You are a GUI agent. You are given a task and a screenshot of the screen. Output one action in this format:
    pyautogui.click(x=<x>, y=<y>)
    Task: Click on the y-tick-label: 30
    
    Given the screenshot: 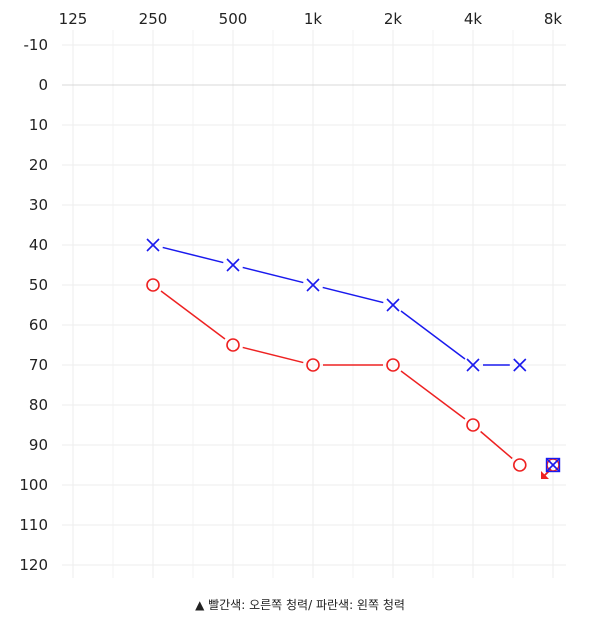 What is the action you would take?
    pyautogui.click(x=38, y=205)
    